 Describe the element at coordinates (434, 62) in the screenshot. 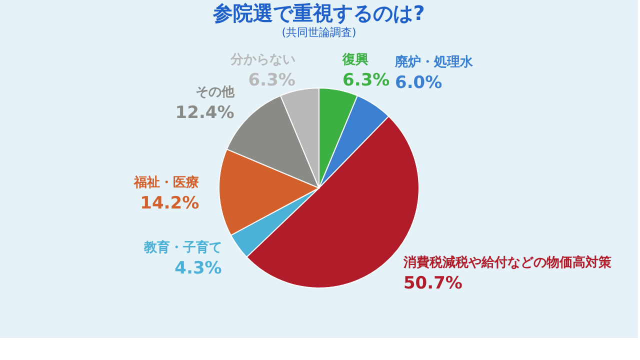

I see `slice-label: 廃炉・処理水` at that location.